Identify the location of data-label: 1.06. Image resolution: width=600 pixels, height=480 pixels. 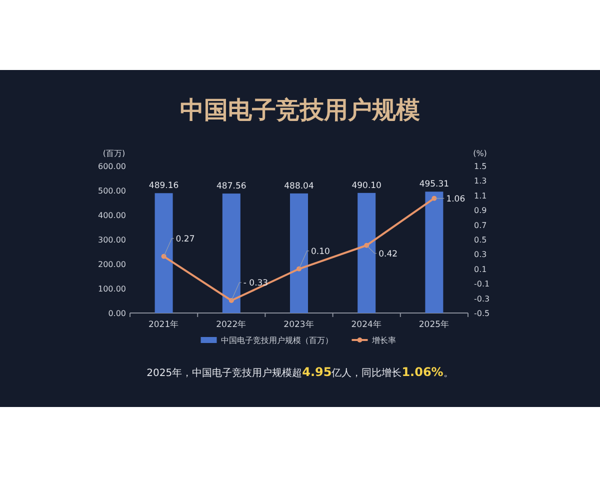
(456, 199).